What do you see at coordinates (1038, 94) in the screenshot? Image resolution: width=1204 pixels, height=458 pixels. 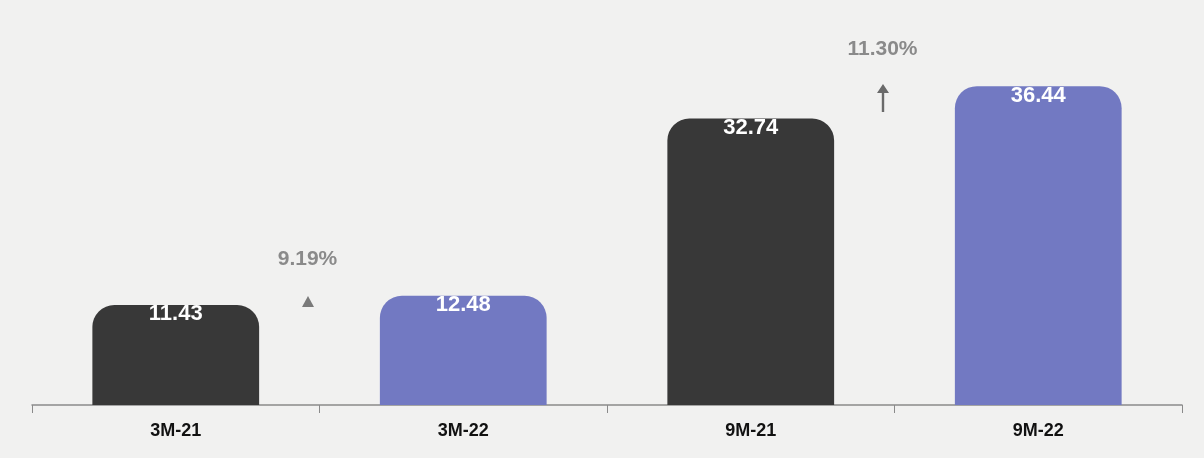 I see `data-label: 36.44` at bounding box center [1038, 94].